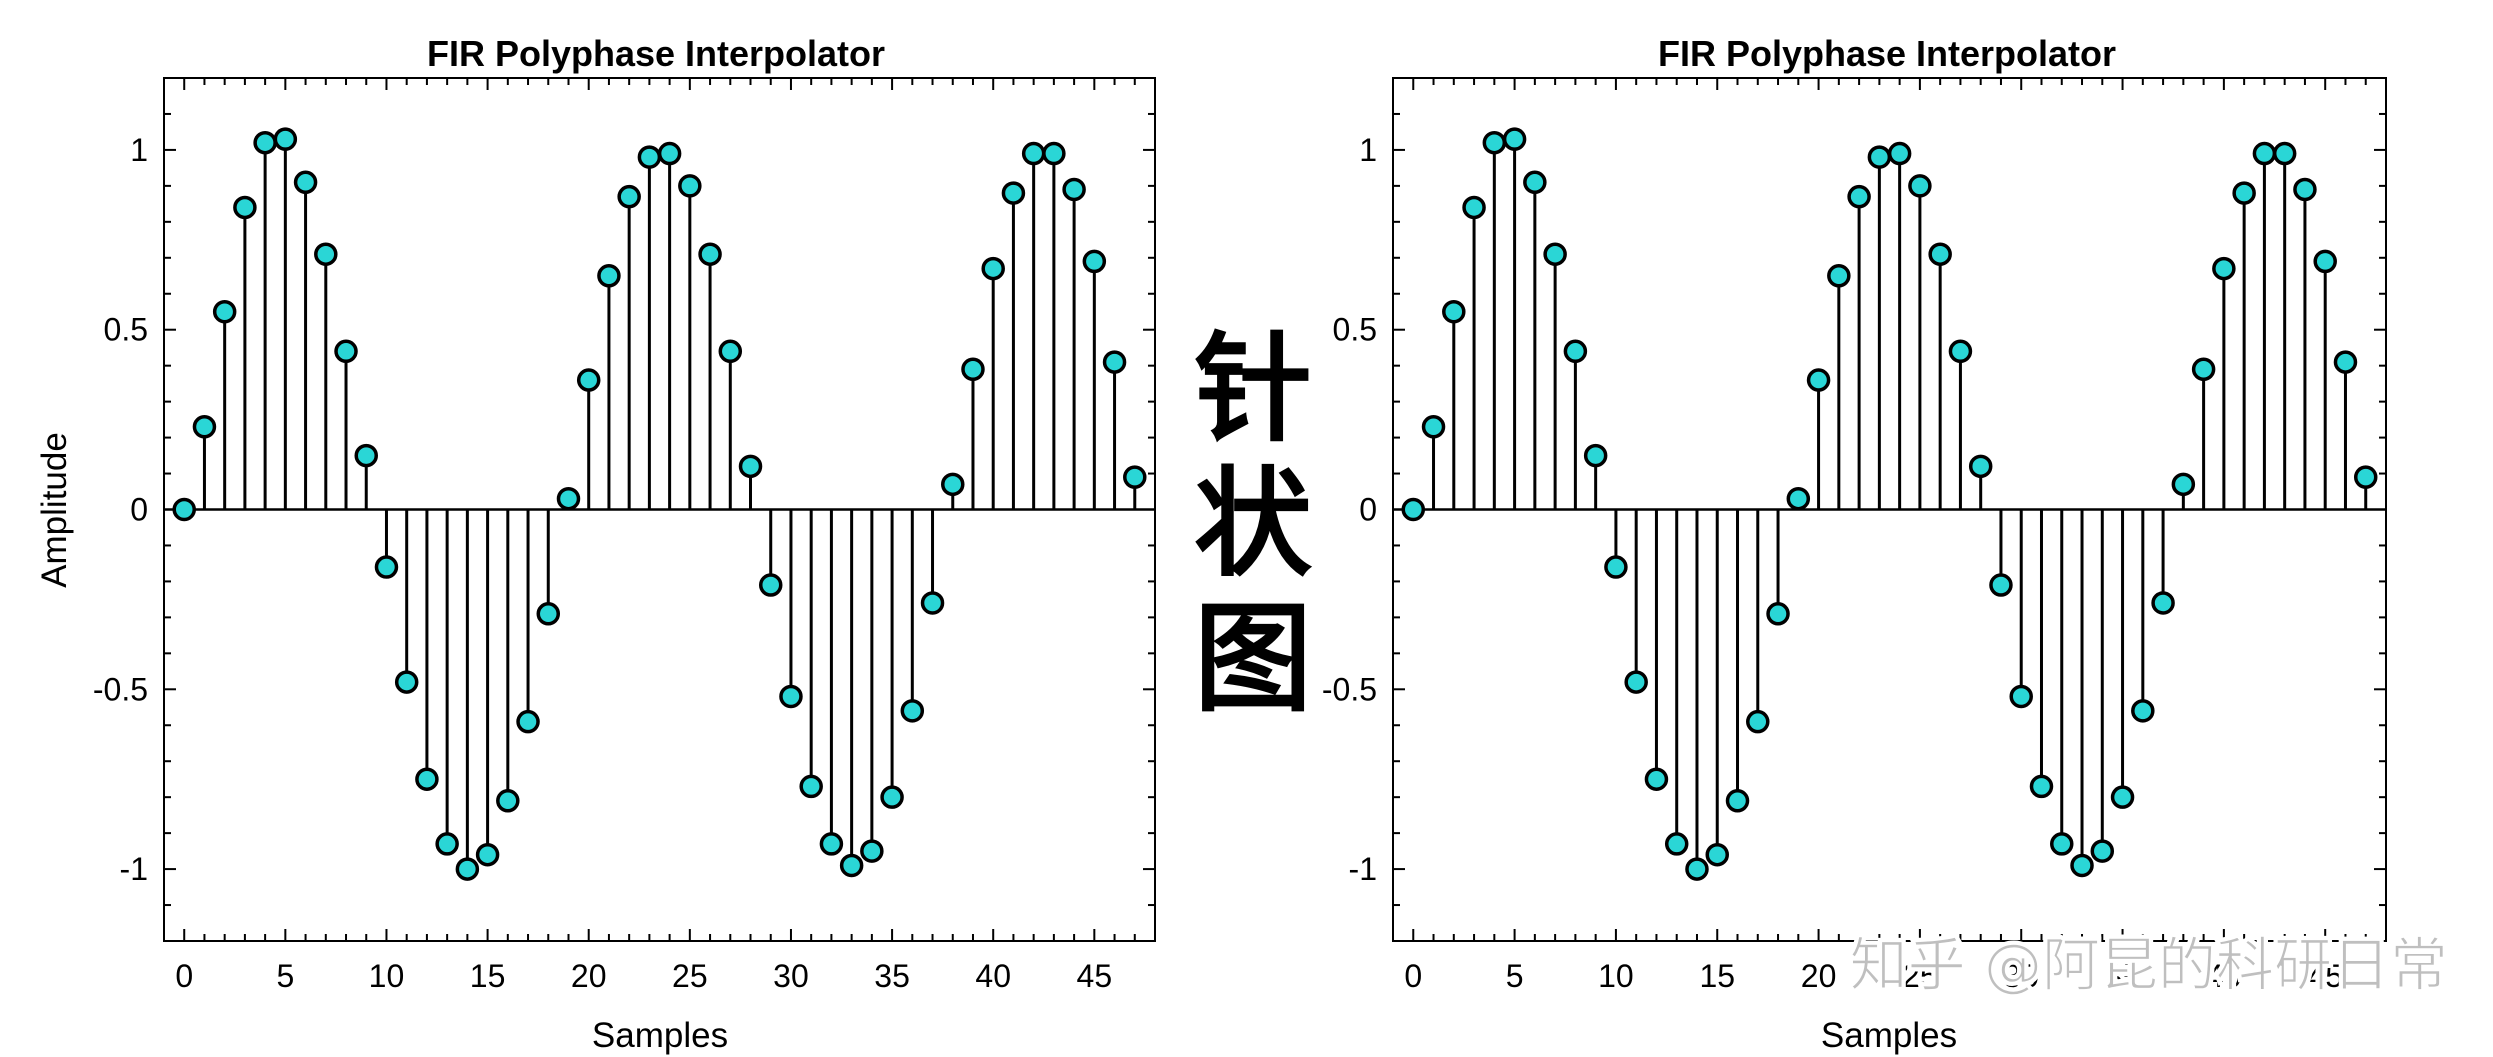 The image size is (2493, 1057). Describe the element at coordinates (1873, 976) in the screenshot. I see `x-tick-labels: 0 5 10 15 20 25 30 35 40 45` at that location.